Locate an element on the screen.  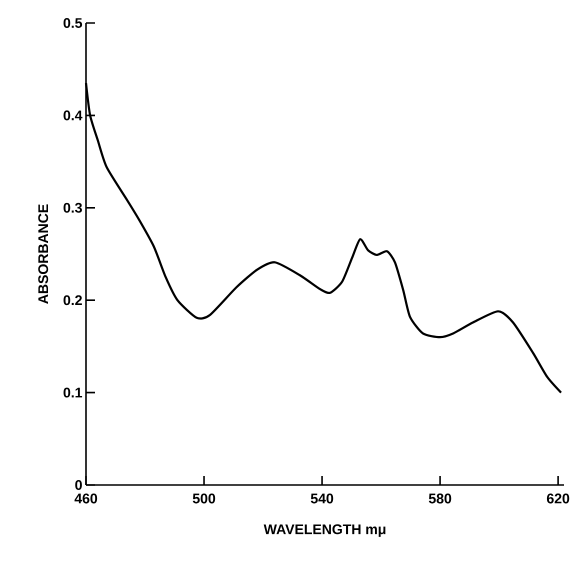
y-tick-label: 0 is located at coordinates (78, 485).